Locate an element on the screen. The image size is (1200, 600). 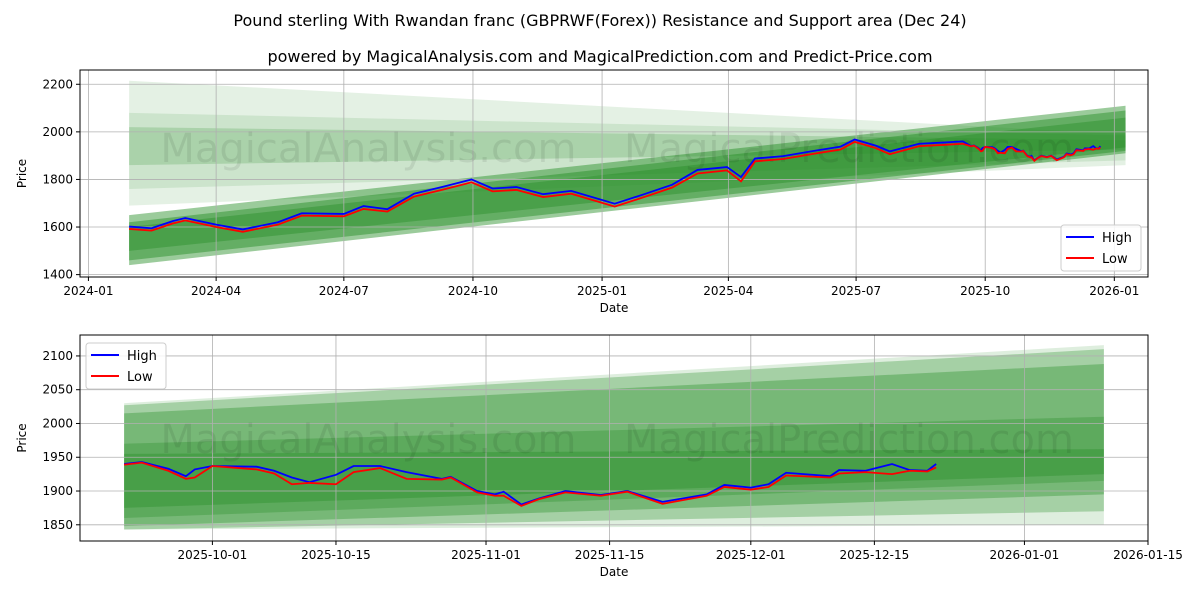
y-tick-label: 2050 is located at coordinates (57, 390).